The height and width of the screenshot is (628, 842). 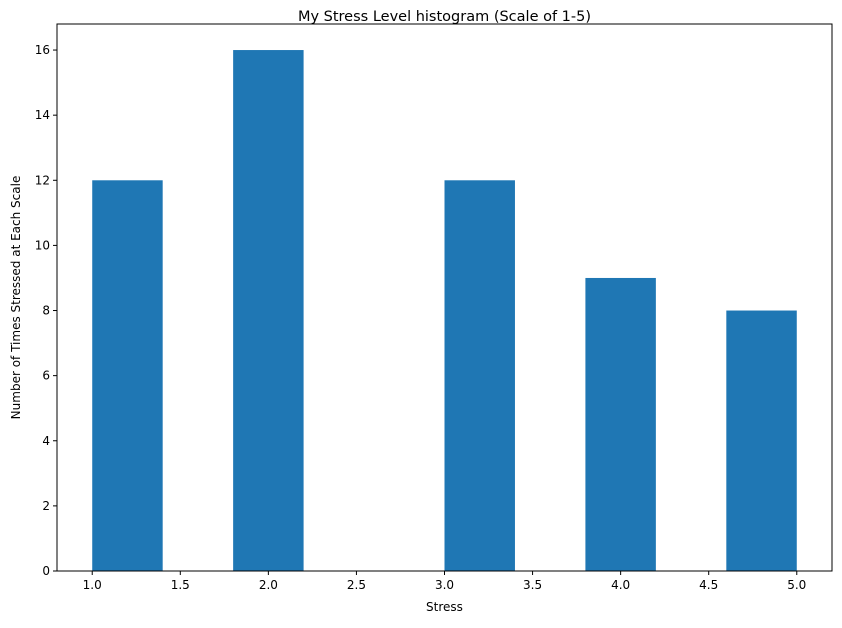 I want to click on y-tick-label-3: 6, so click(x=46, y=376).